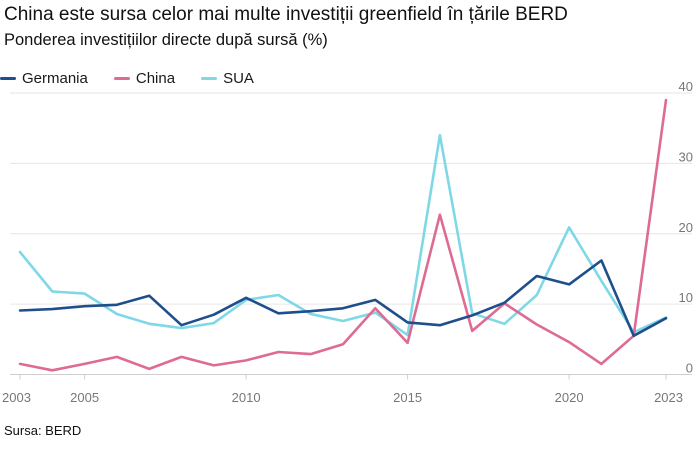 This screenshot has height=460, width=697. What do you see at coordinates (668, 397) in the screenshot?
I see `x-tick-label: 2023` at bounding box center [668, 397].